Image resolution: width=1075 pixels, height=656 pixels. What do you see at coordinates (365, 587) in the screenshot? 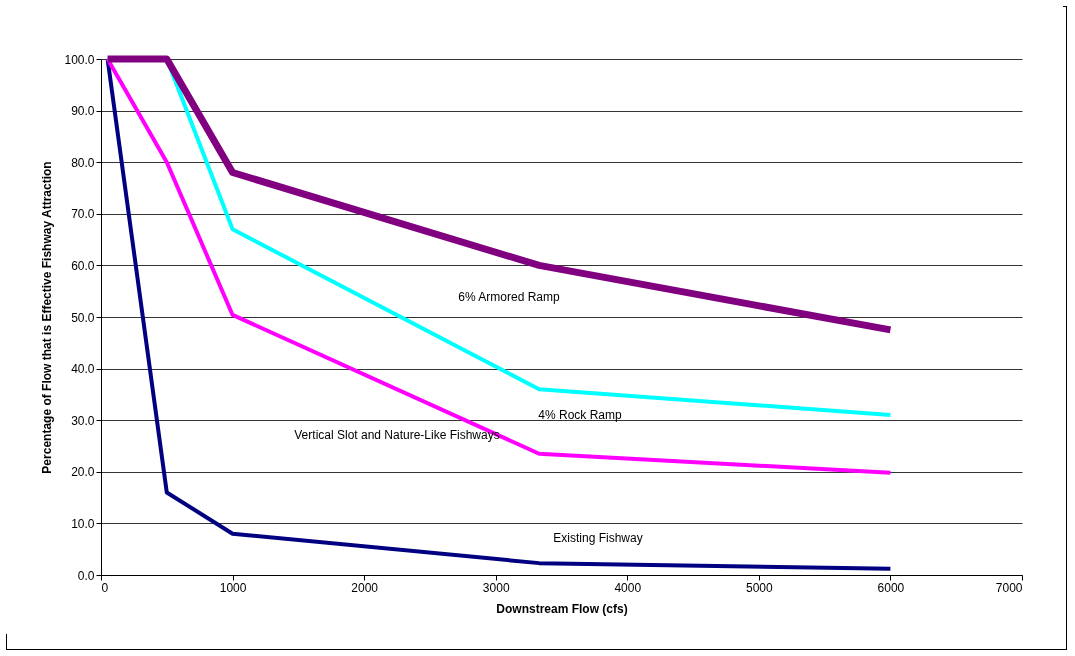
I see `x-tick-label: 2000` at bounding box center [365, 587].